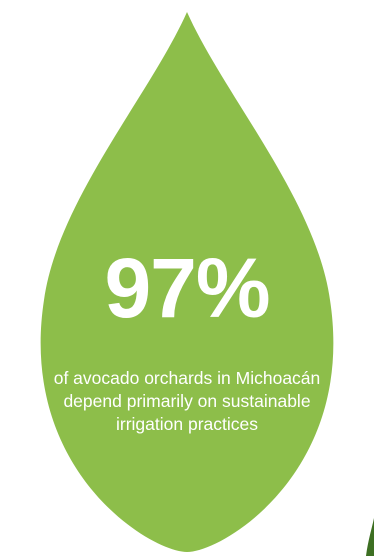 This screenshot has width=374, height=556. Describe the element at coordinates (370, 537) in the screenshot. I see `leaf-corner-accent` at that location.